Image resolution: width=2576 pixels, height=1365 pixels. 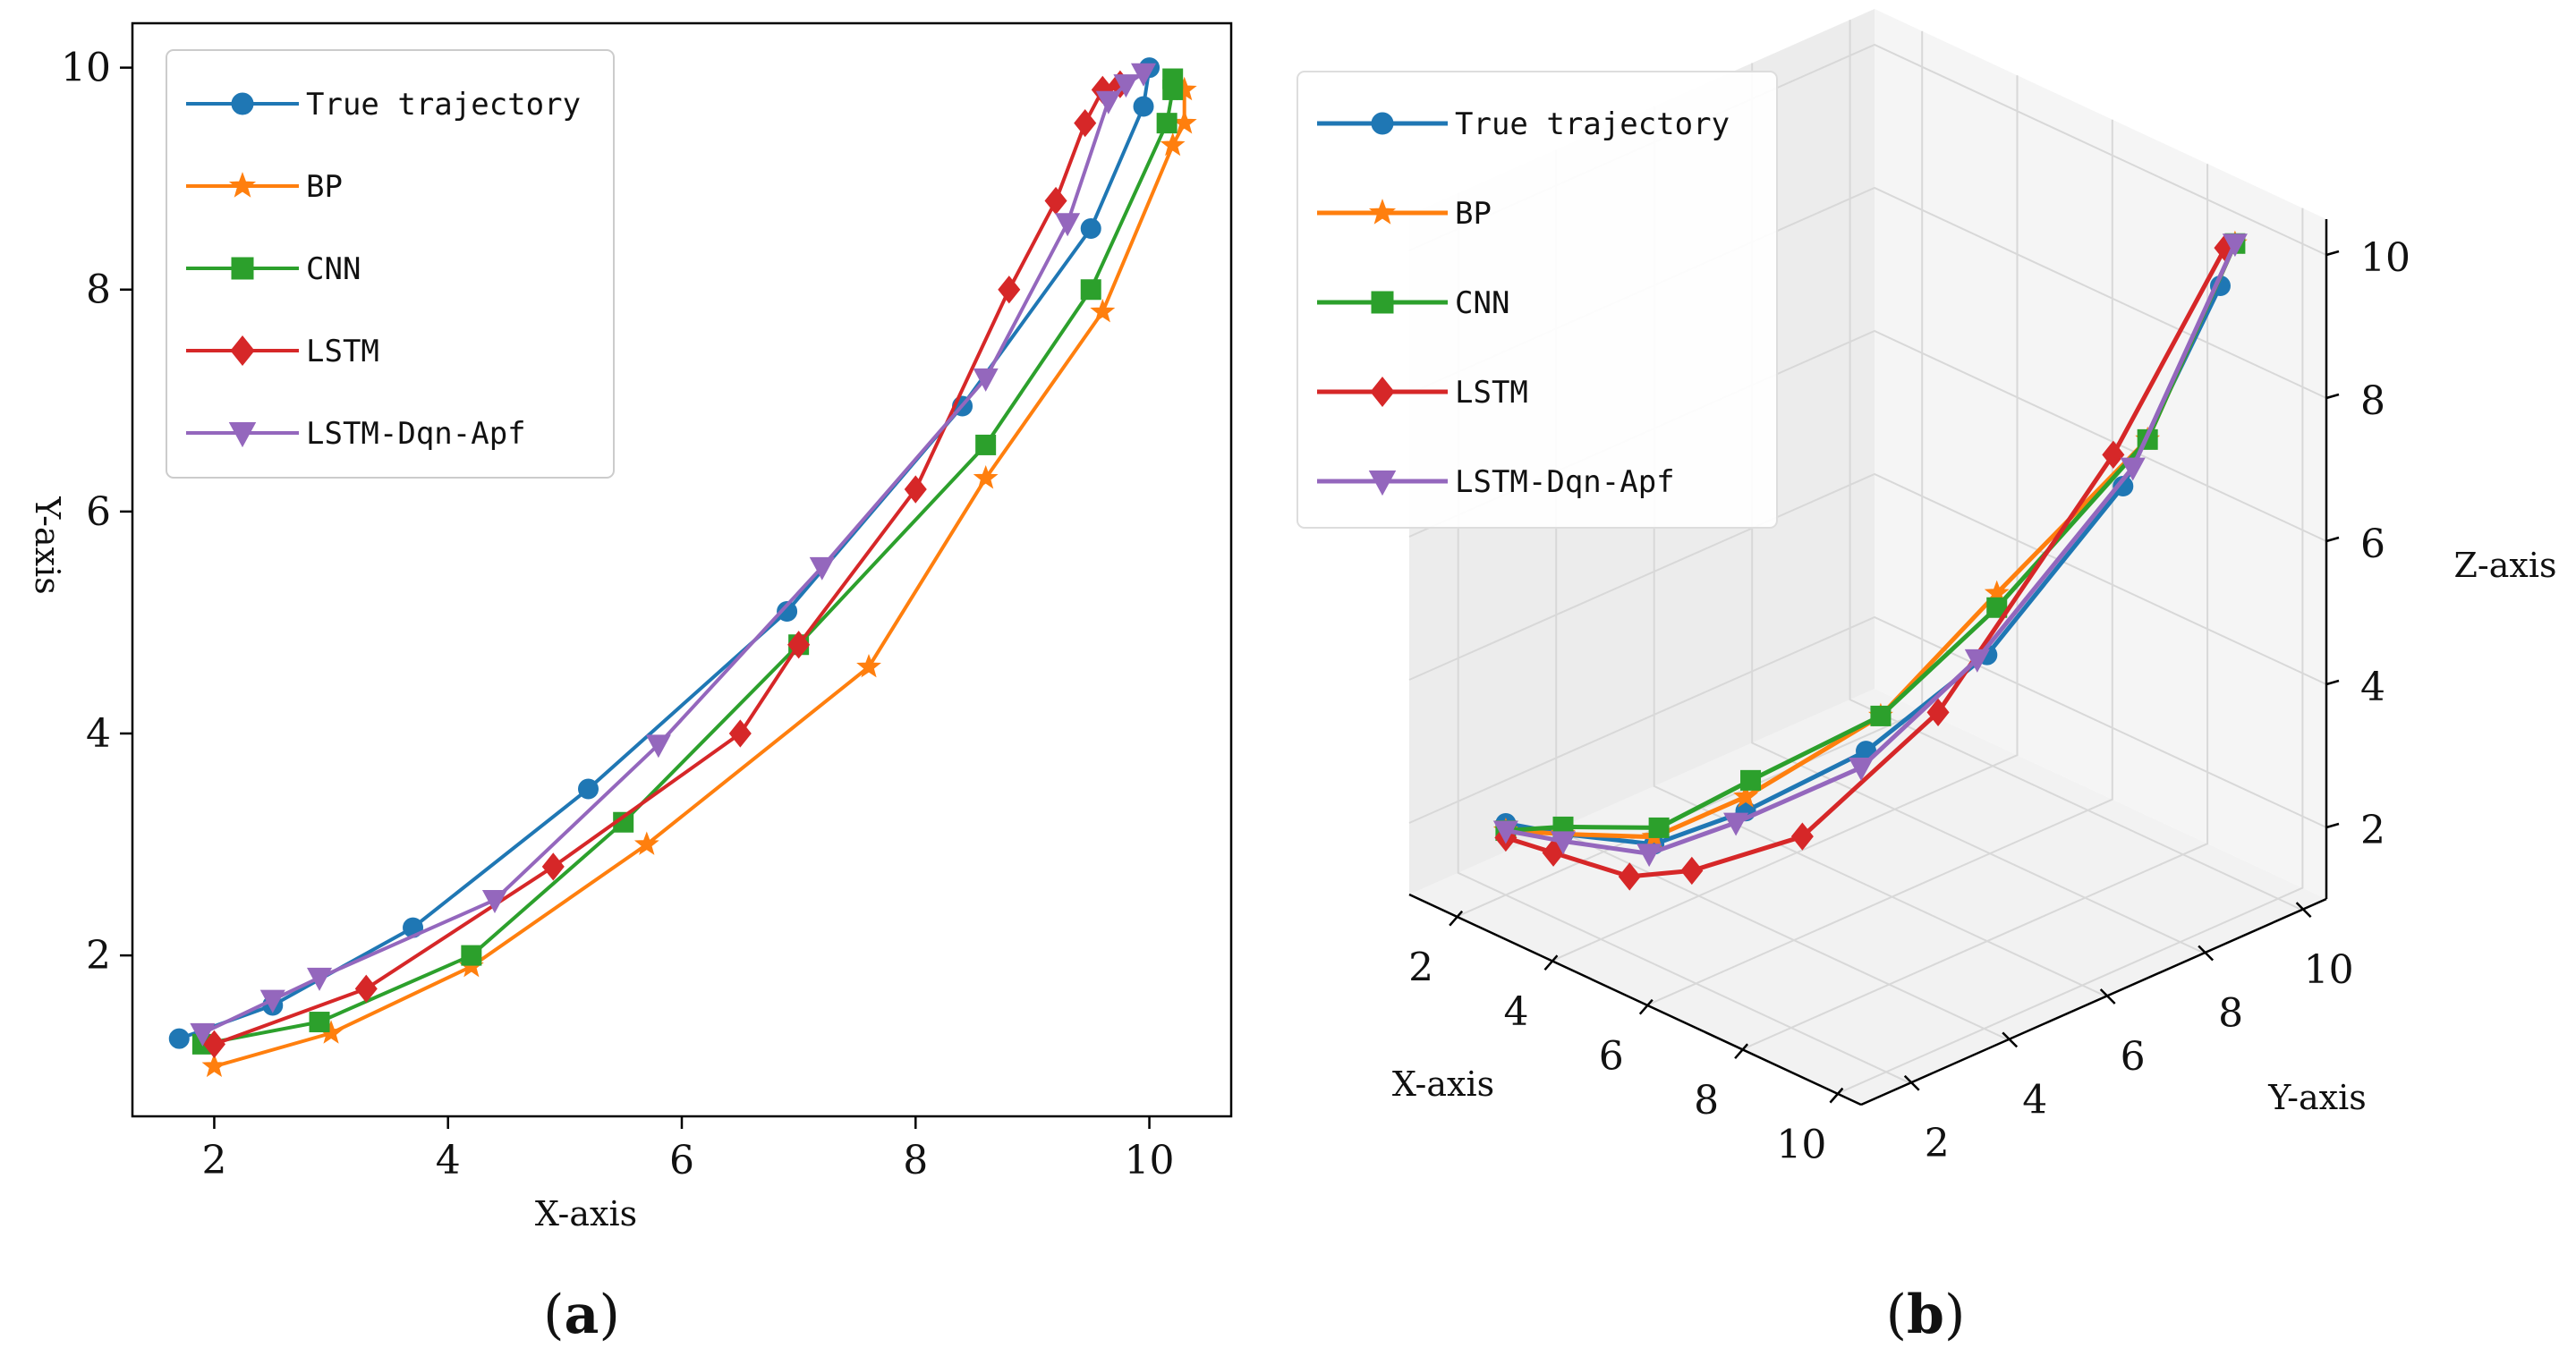 I want to click on panel-a-y-axis-label: Y-axis, so click(x=47, y=545).